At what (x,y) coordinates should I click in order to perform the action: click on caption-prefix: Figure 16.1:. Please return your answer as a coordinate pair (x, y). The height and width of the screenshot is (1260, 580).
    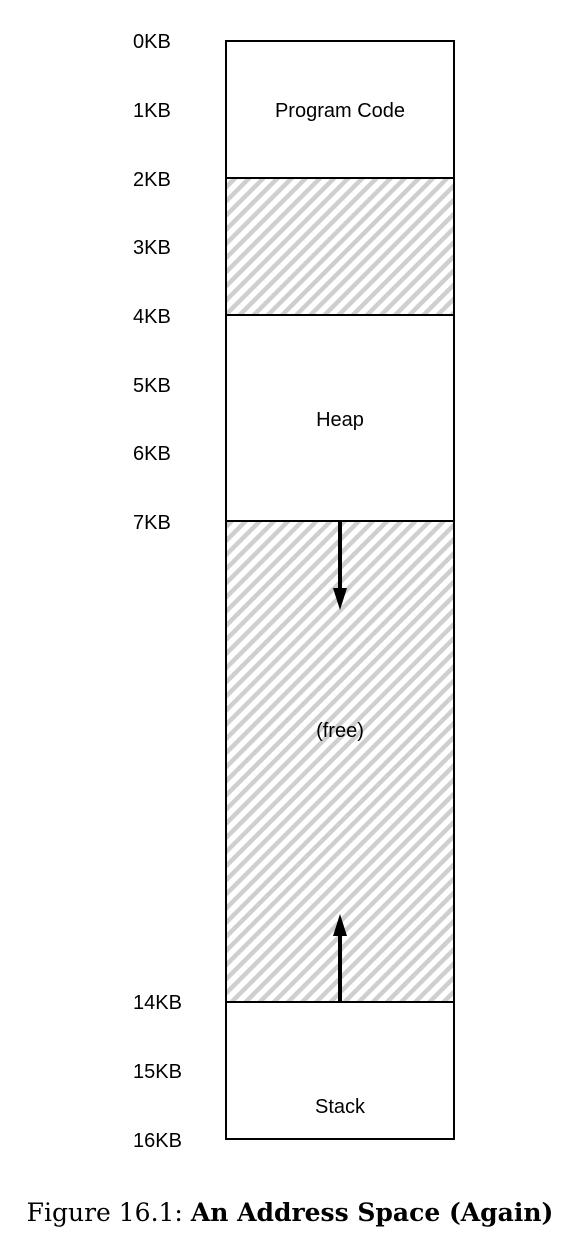
    Looking at the image, I should click on (108, 1212).